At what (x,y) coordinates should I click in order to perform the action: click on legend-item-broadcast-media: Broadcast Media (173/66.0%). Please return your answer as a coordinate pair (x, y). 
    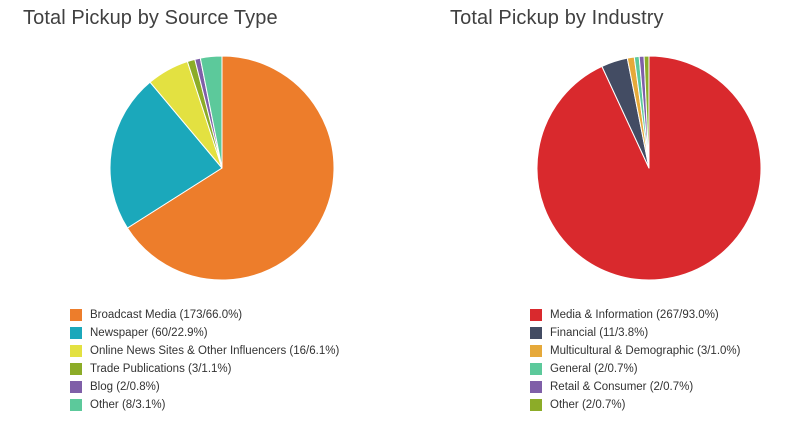
    Looking at the image, I should click on (204, 315).